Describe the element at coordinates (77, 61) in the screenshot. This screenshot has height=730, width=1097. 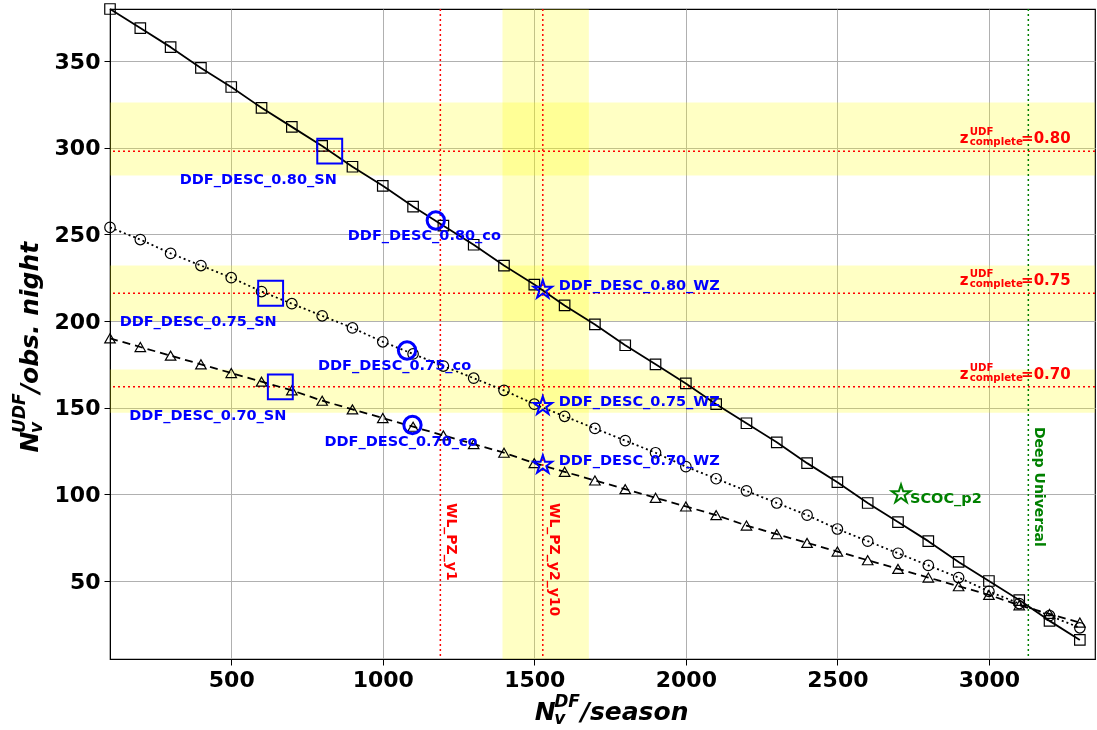
I see `y-tick-label: 350` at that location.